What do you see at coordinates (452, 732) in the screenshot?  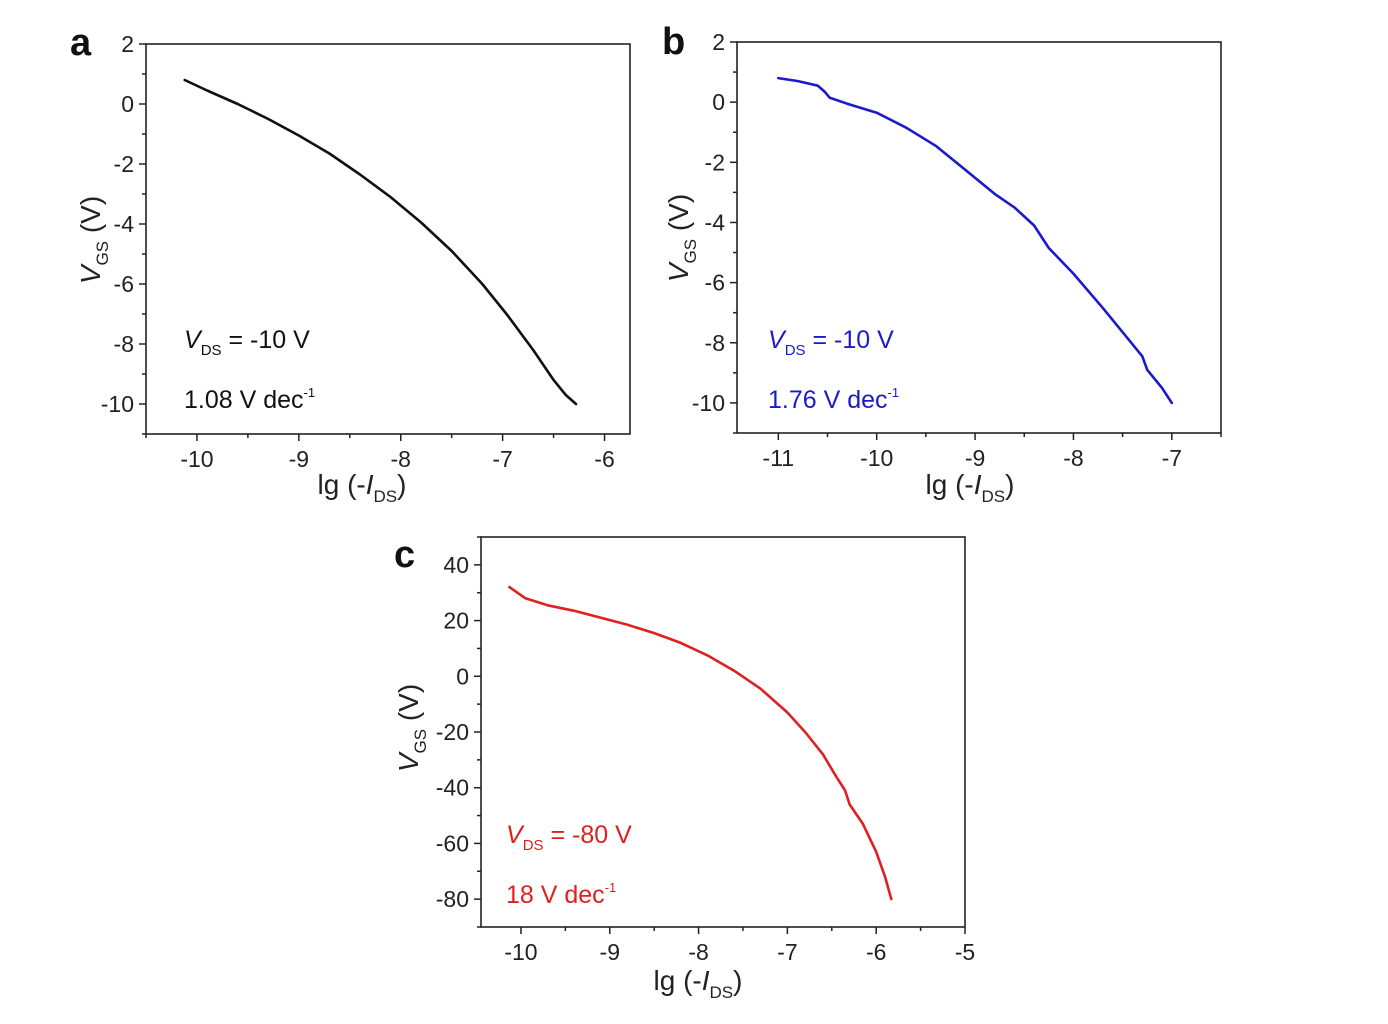 I see `y-tick-label: -20` at bounding box center [452, 732].